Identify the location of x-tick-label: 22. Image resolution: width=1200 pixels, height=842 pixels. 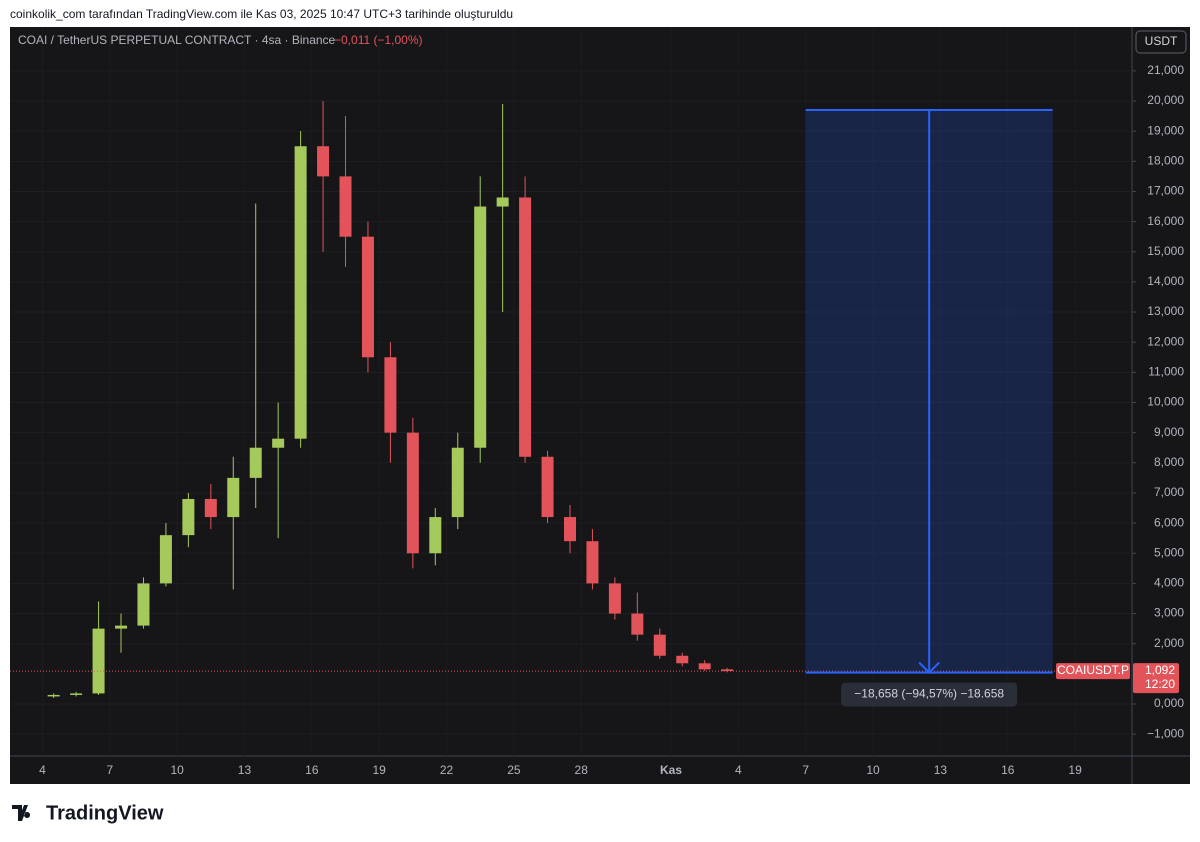
(447, 770).